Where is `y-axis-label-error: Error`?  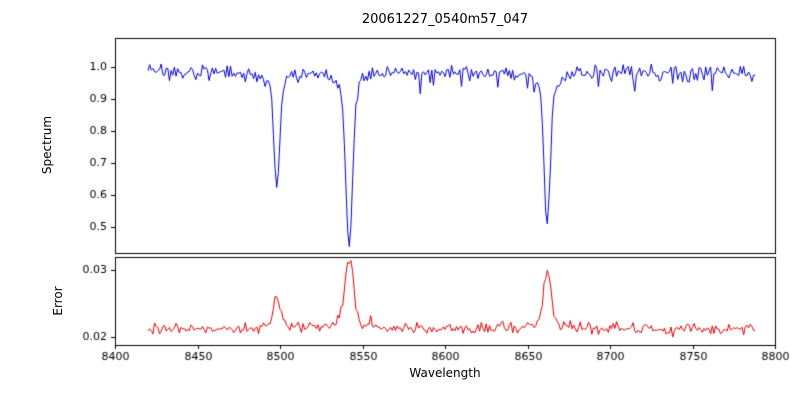
y-axis-label-error: Error is located at coordinates (58, 301).